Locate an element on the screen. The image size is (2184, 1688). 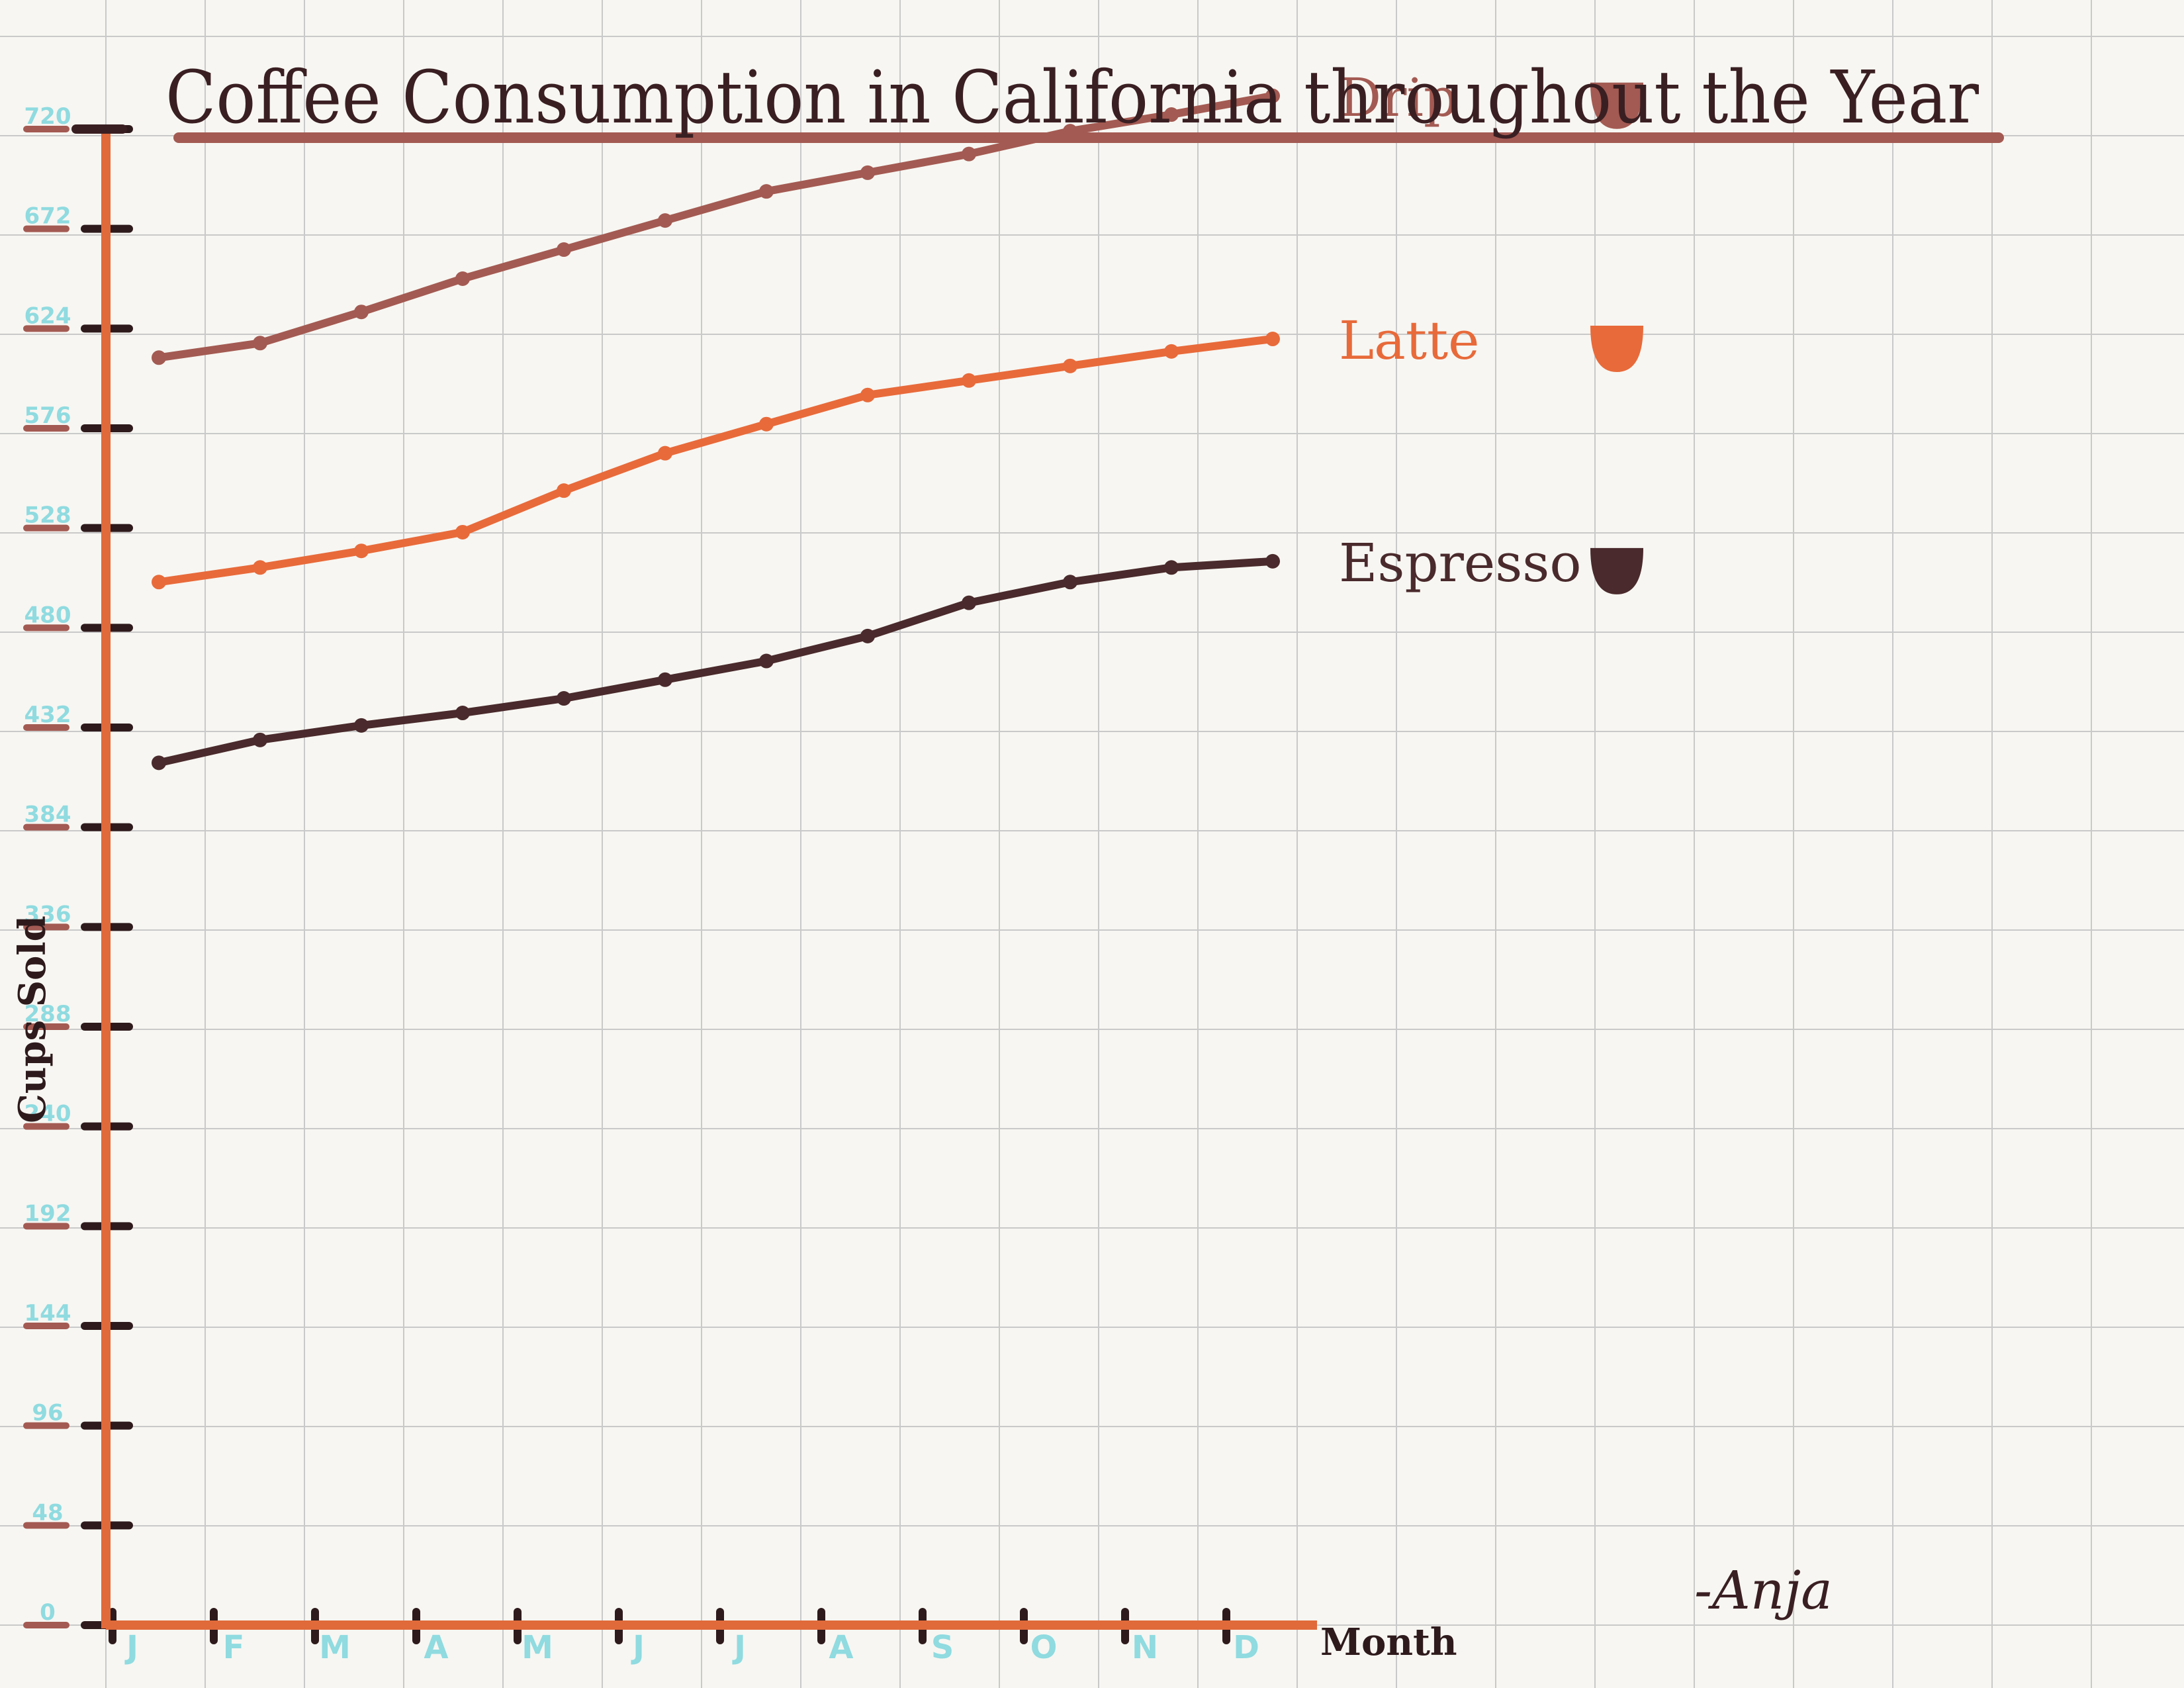
y-tick-label: 96 is located at coordinates (47, 1413).